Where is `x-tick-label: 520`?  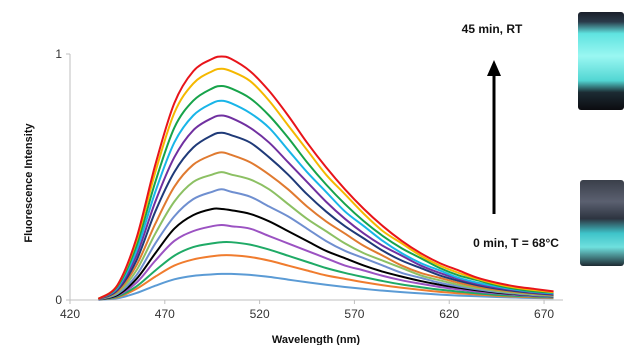
x-tick-label: 520 is located at coordinates (260, 314).